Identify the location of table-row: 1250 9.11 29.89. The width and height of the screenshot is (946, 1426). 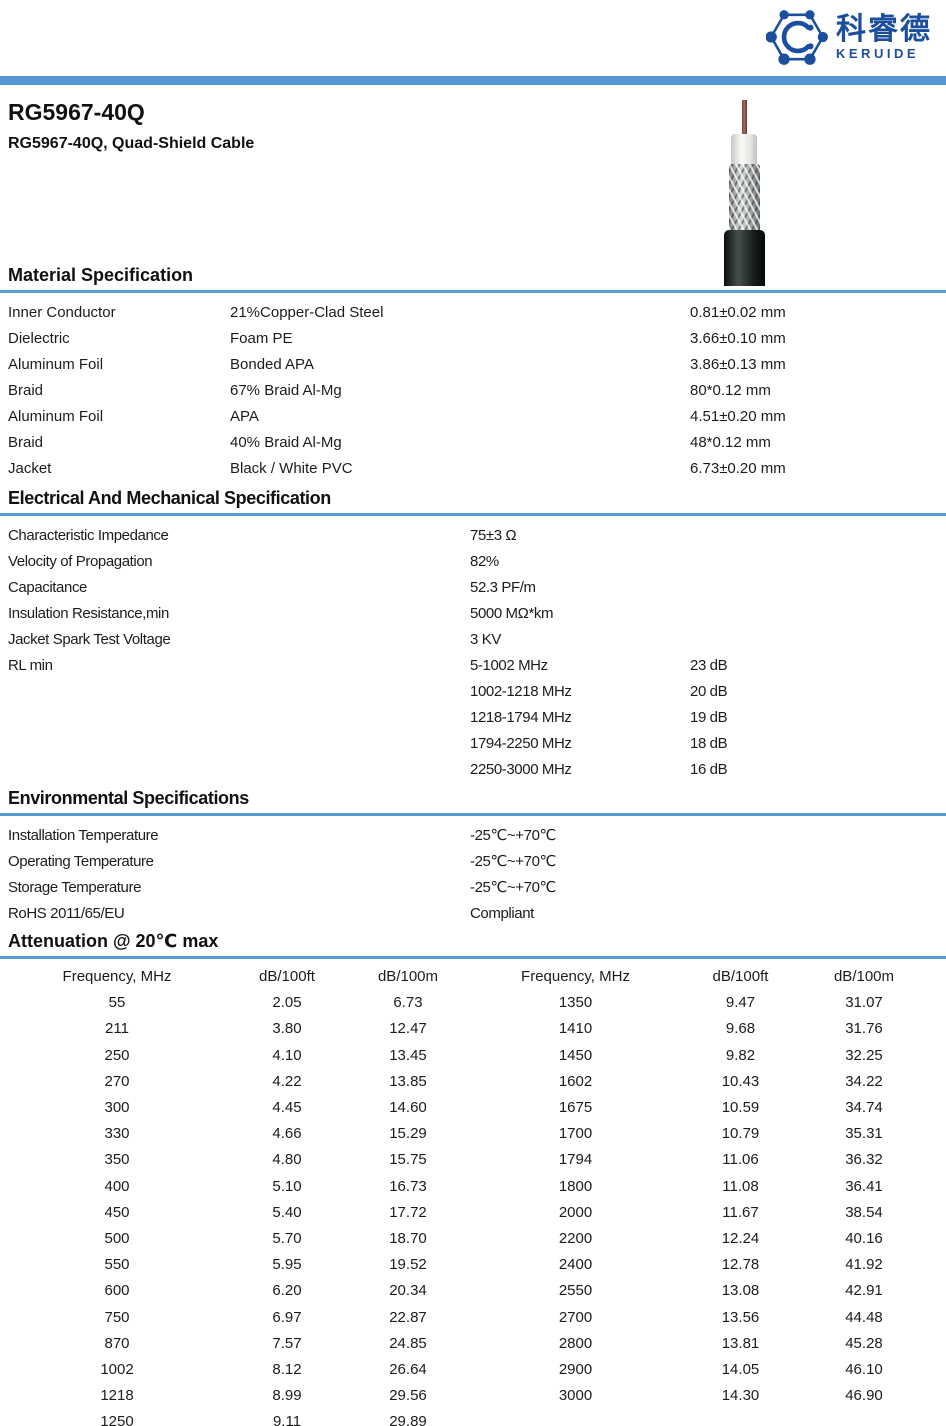
(477, 1417).